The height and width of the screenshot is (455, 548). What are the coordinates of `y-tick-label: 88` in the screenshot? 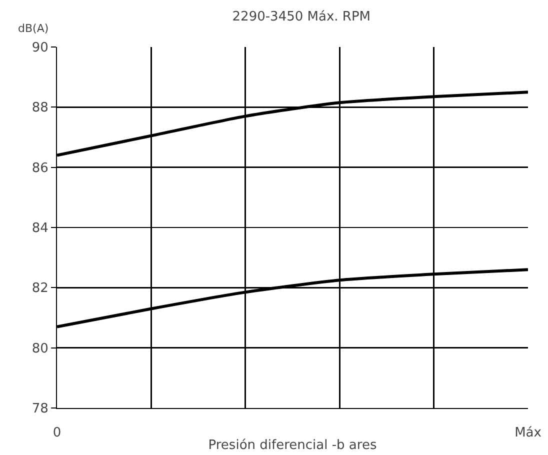 It's located at (40, 108).